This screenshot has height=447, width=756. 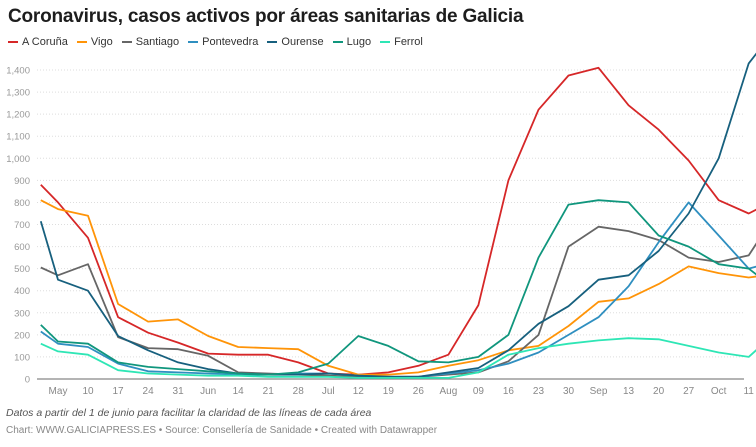 What do you see at coordinates (689, 391) in the screenshot?
I see `x-tick-label: 27` at bounding box center [689, 391].